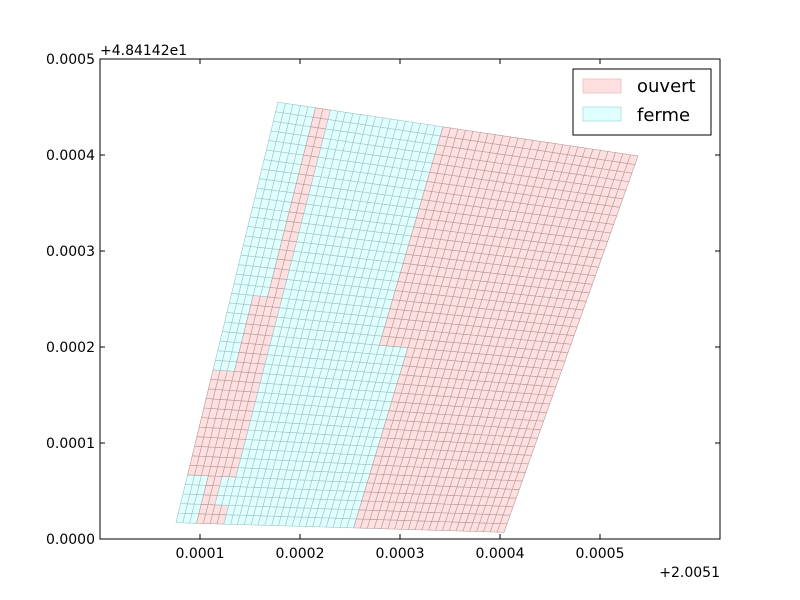  What do you see at coordinates (602, 114) in the screenshot?
I see `legend-swatch-ferme` at bounding box center [602, 114].